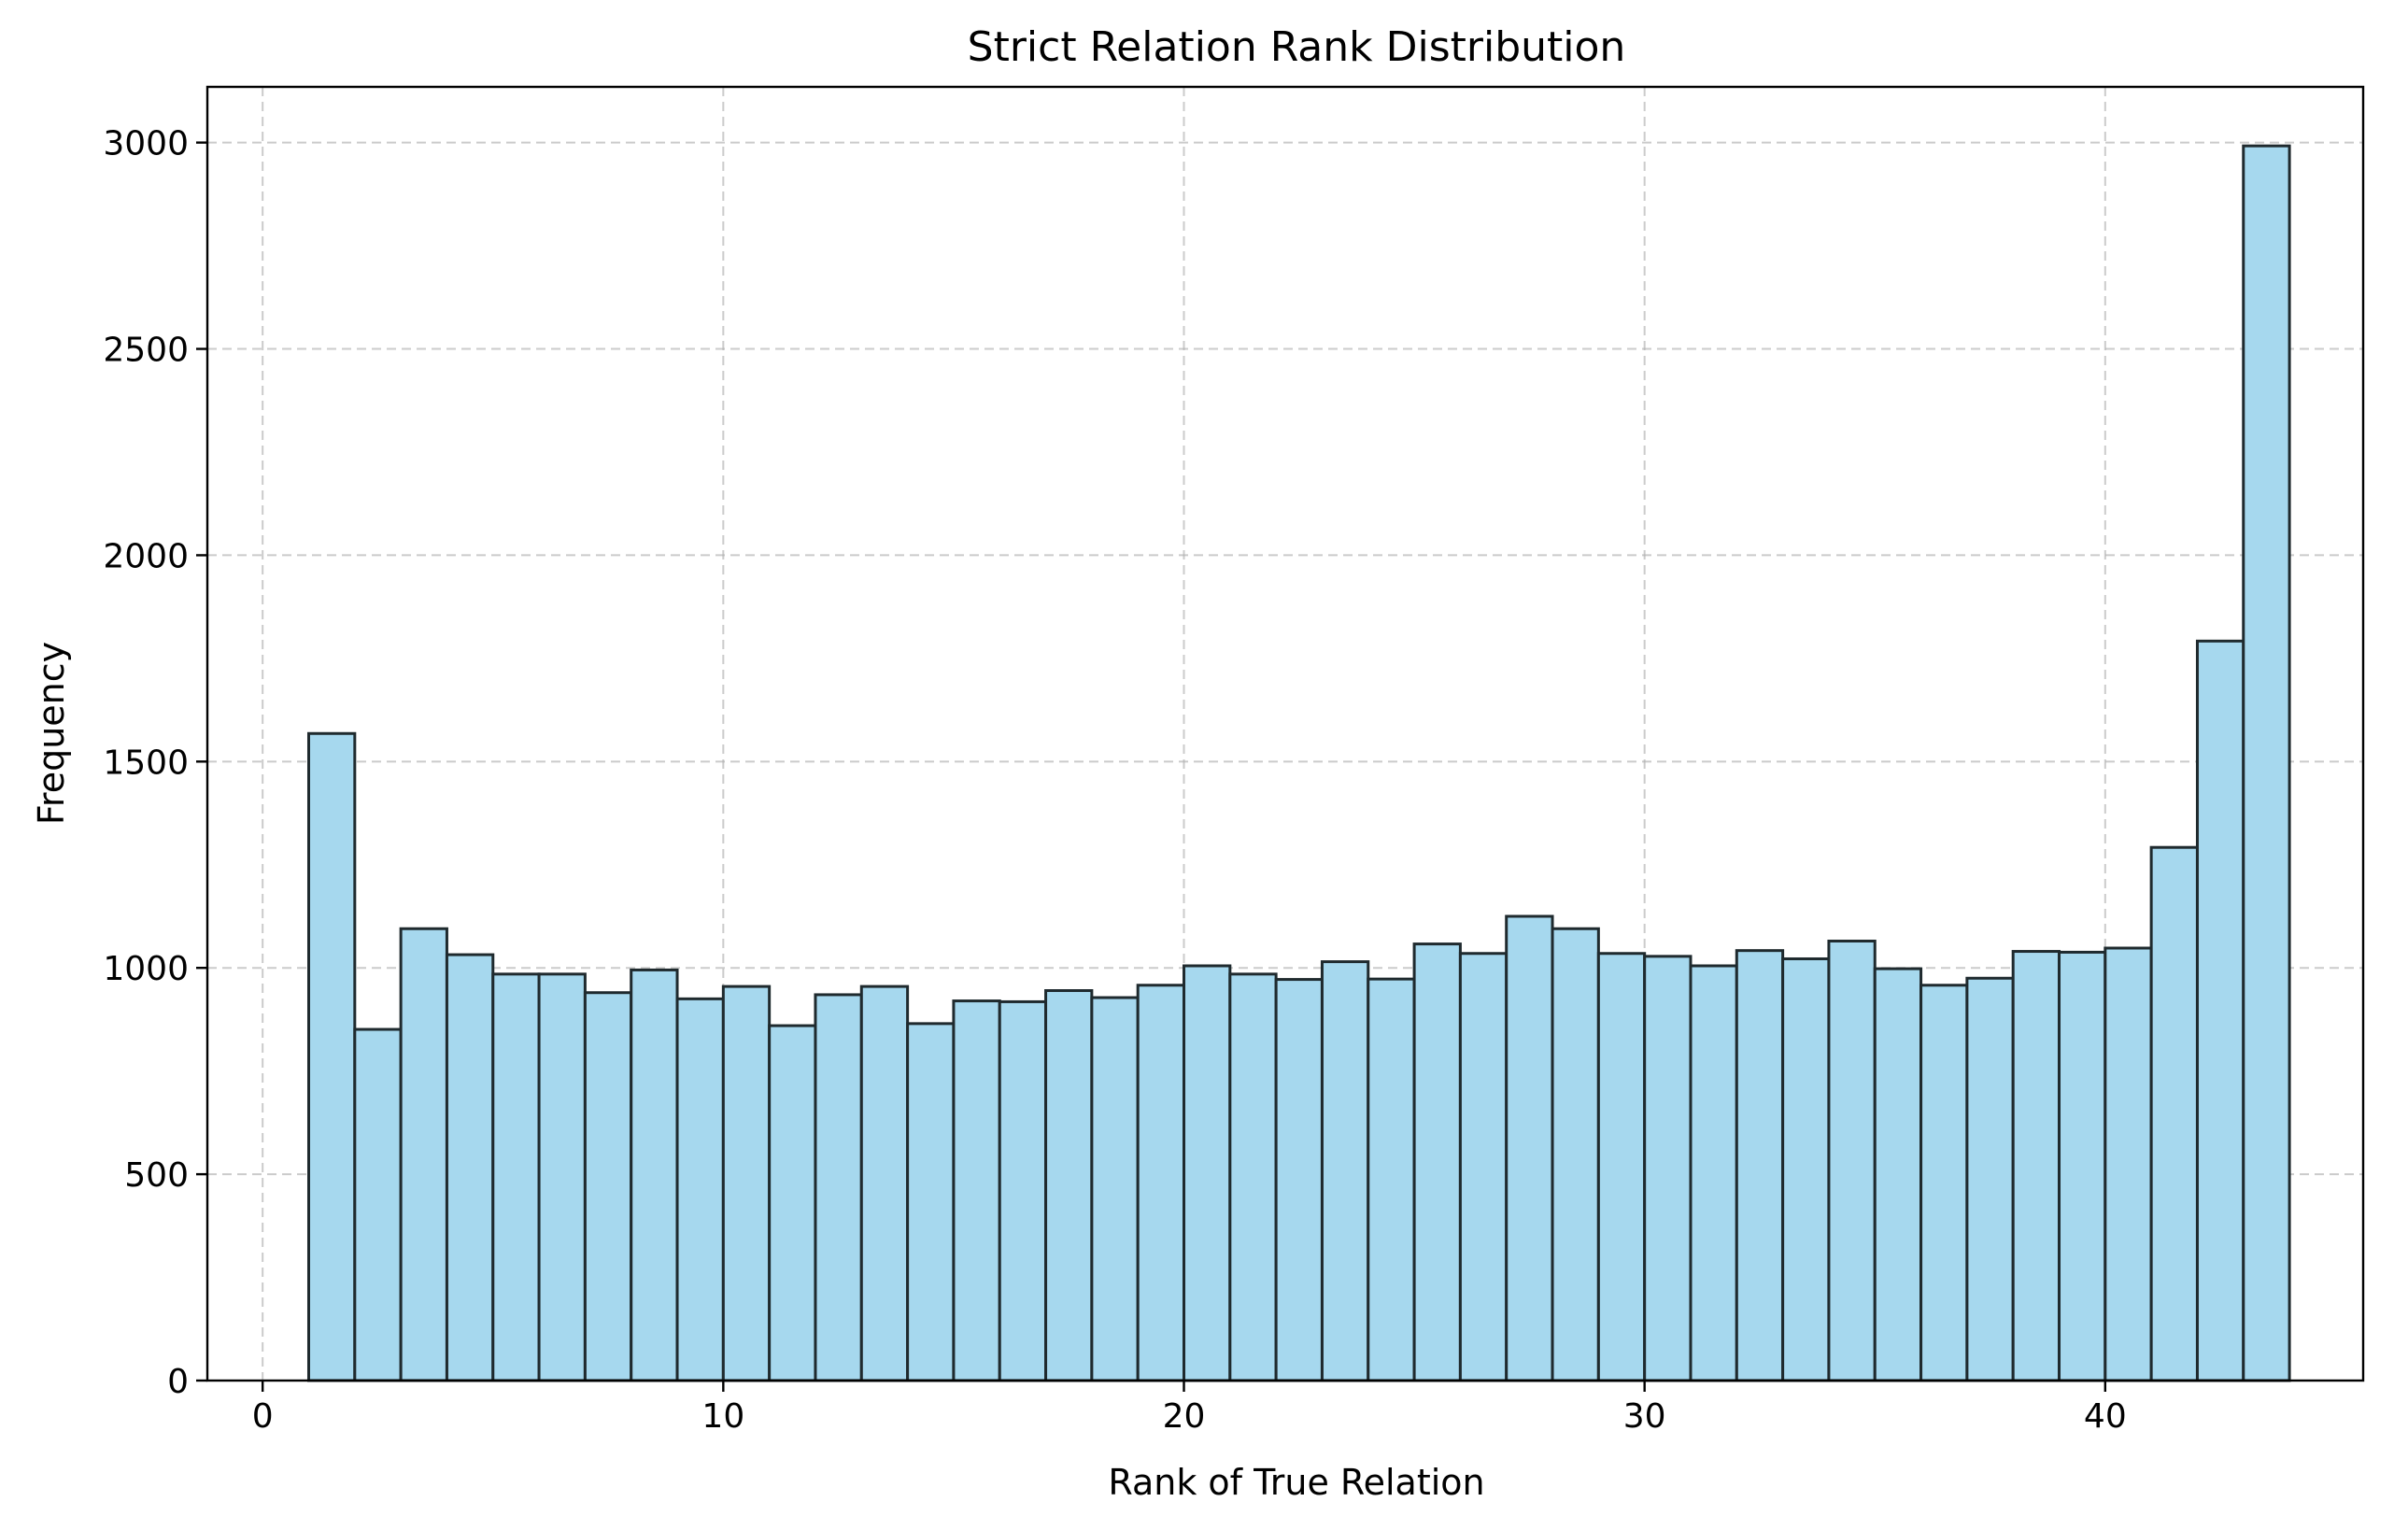  I want to click on x-tick-label: 0, so click(263, 1416).